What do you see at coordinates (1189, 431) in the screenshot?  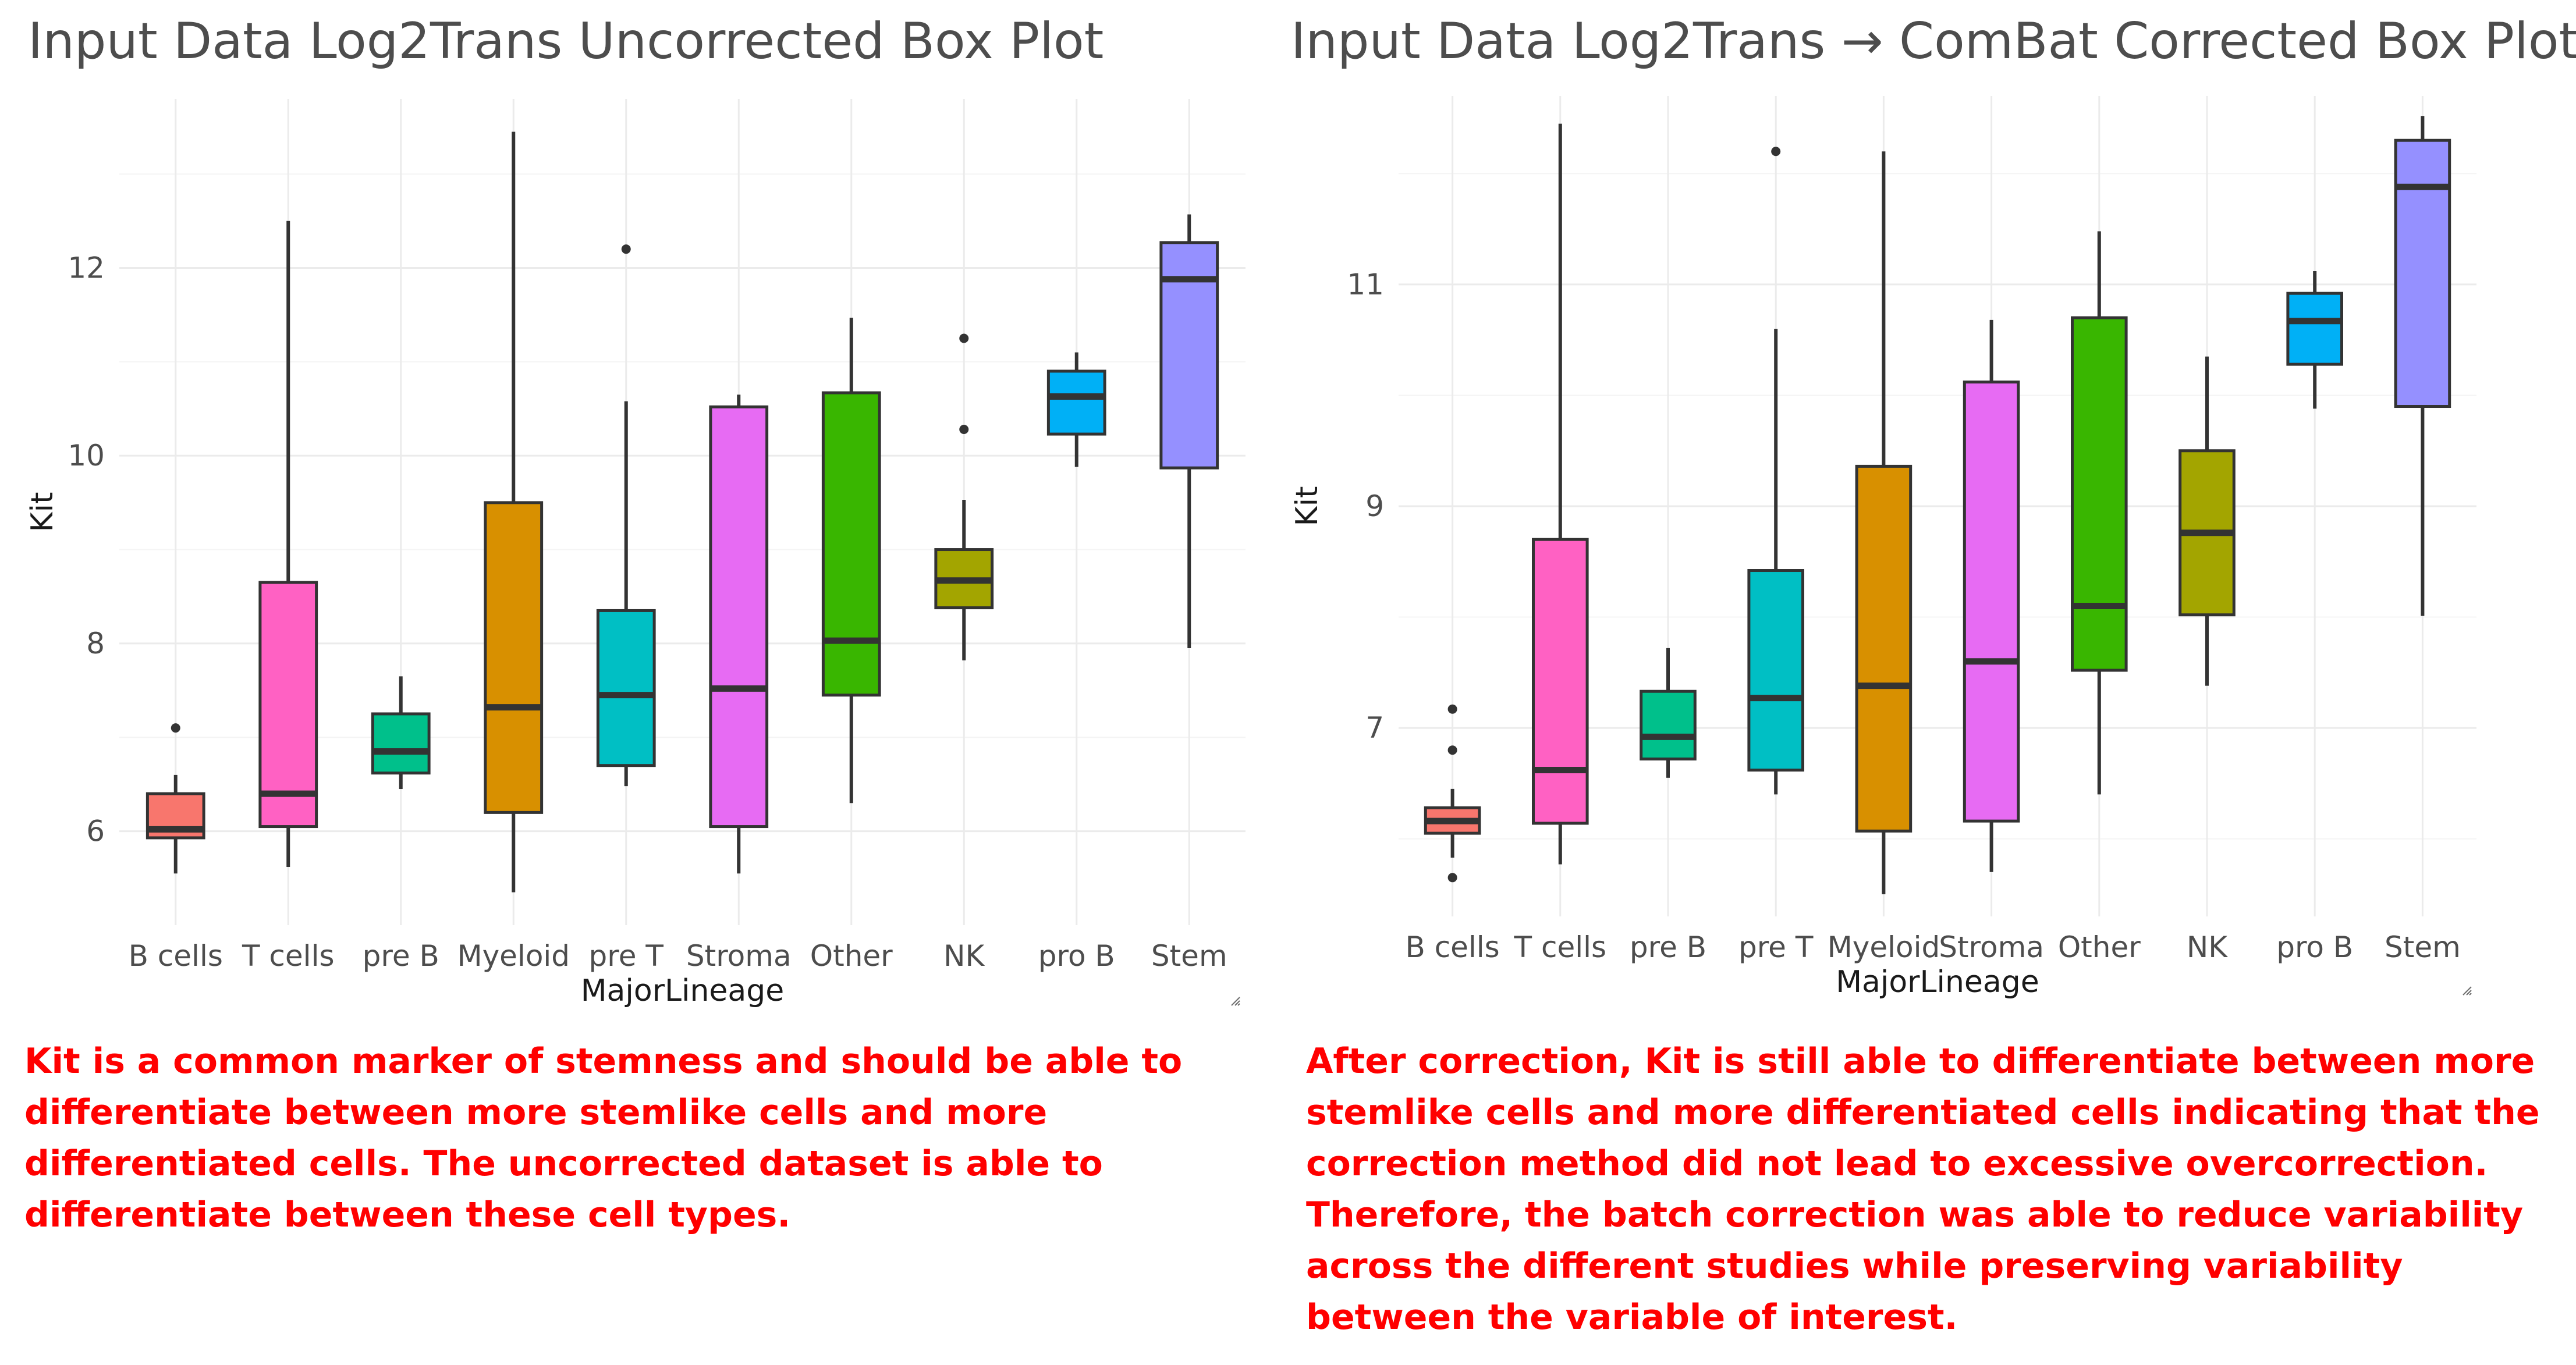 I see `uncorrected-box-stem` at bounding box center [1189, 431].